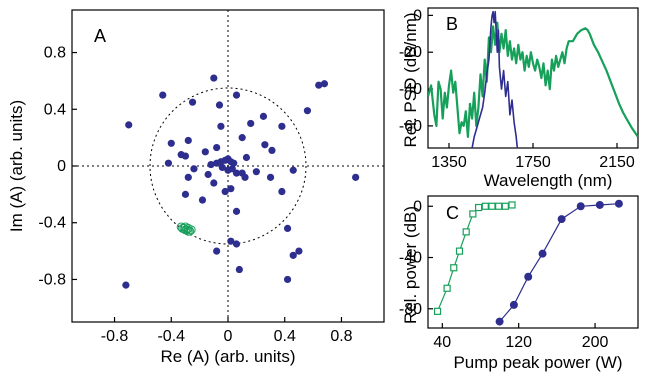  Describe the element at coordinates (55, 109) in the screenshot. I see `panel-a-y-tick-label: 0.4` at that location.